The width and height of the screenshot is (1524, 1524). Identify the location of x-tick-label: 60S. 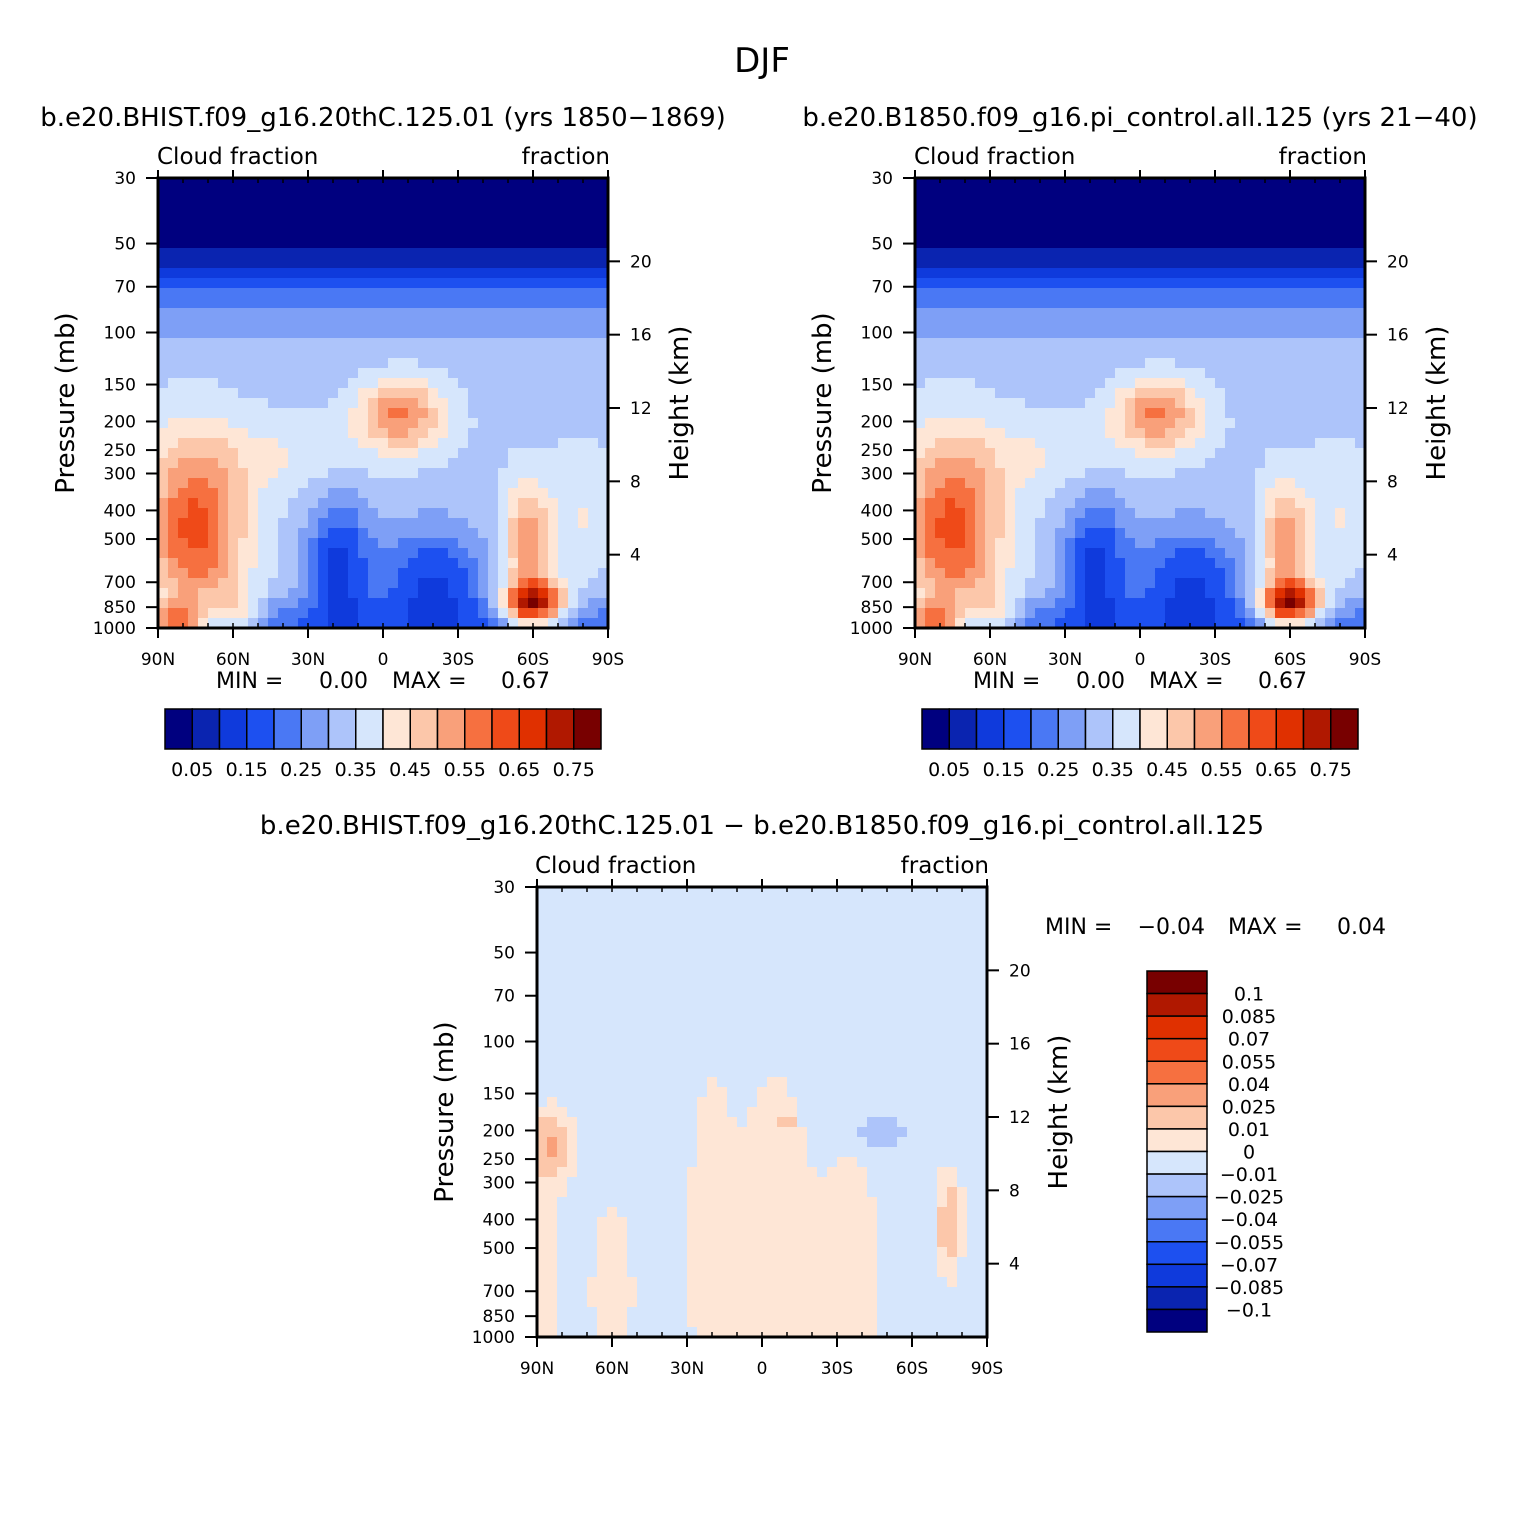
(533, 660).